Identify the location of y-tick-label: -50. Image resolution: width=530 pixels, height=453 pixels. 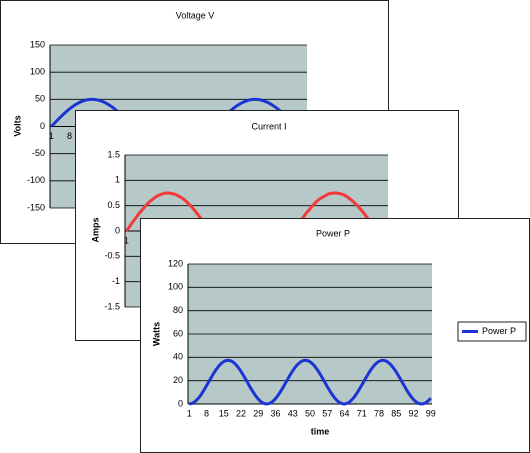
(38, 153).